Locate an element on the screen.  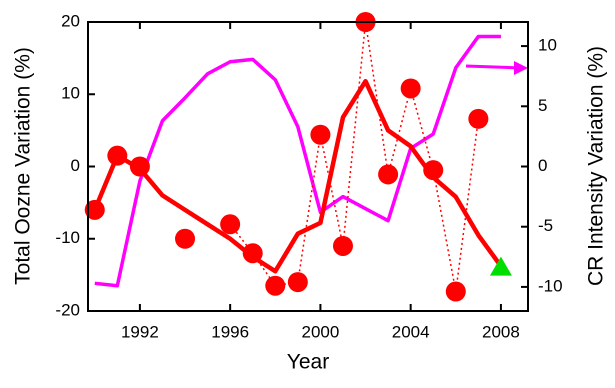
y2-tick-label: -5 is located at coordinates (545, 225).